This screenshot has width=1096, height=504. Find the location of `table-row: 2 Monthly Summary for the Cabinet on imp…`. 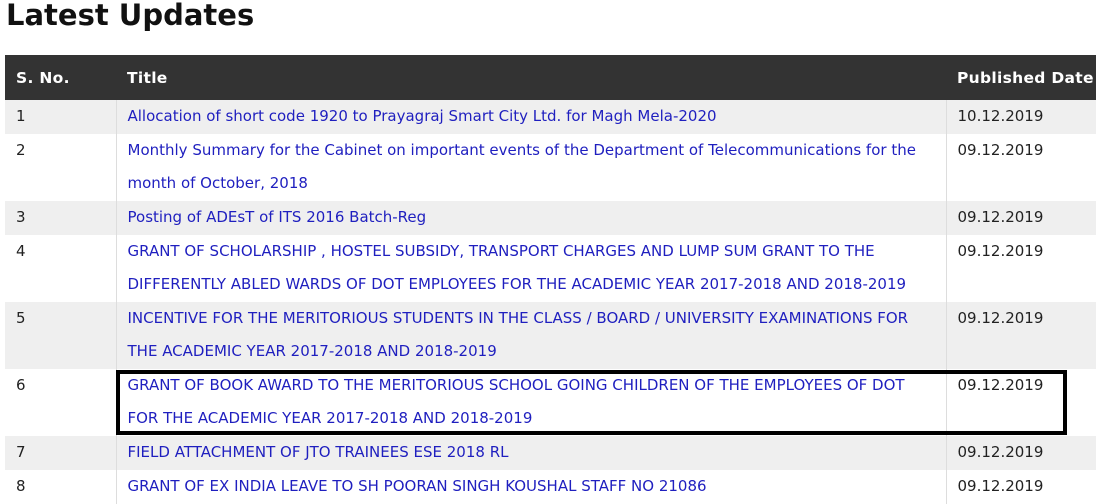

table-row: 2 Monthly Summary for the Cabinet on imp… is located at coordinates (550, 167).